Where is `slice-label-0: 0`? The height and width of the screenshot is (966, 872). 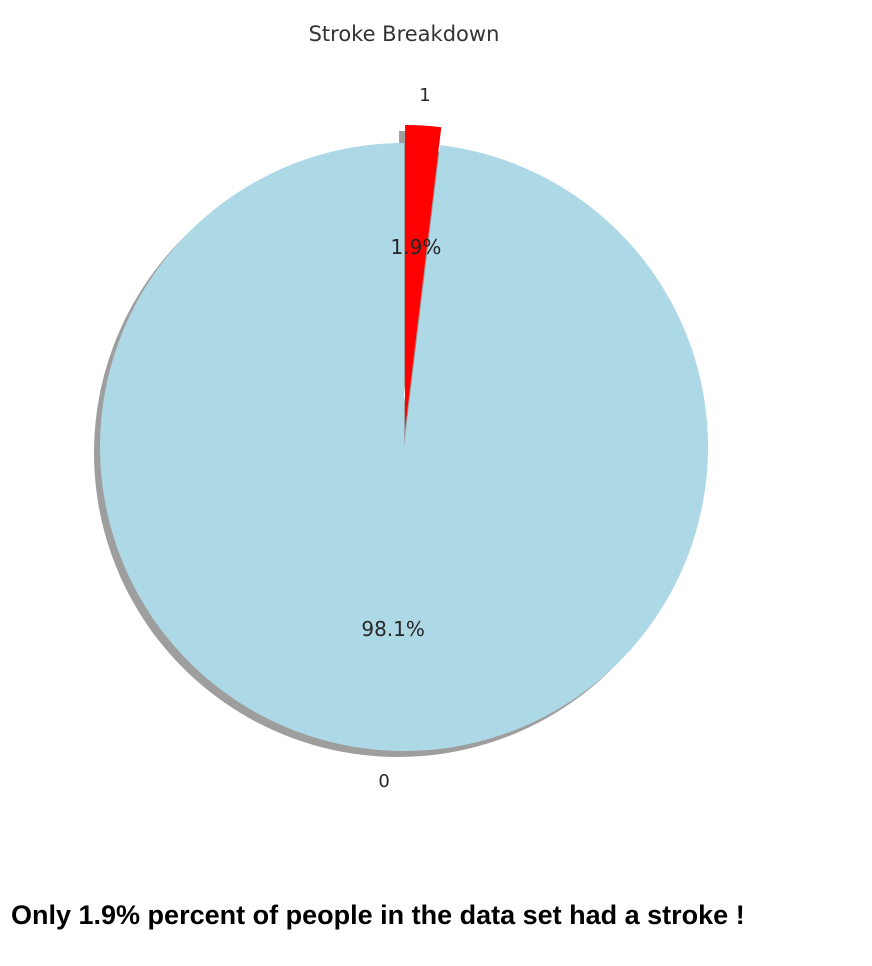
slice-label-0: 0 is located at coordinates (383, 781).